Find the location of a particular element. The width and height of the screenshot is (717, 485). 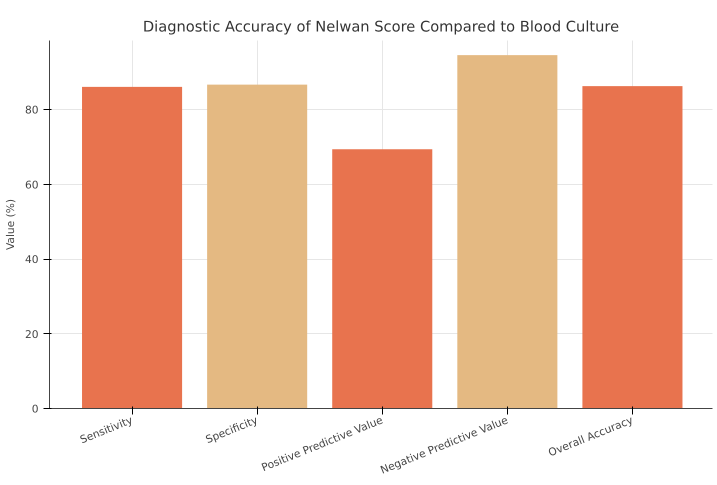

y-tick-label: 80 is located at coordinates (31, 110).